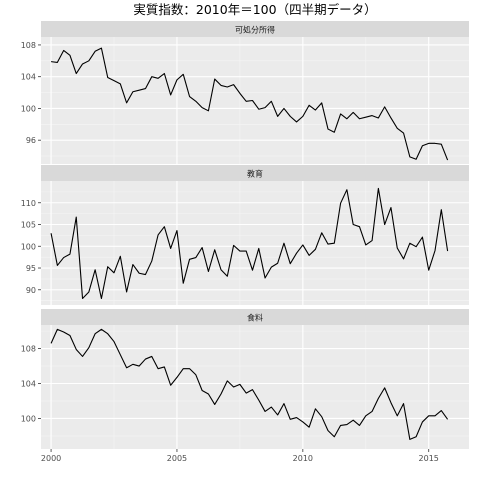  What do you see at coordinates (31, 140) in the screenshot?
I see `y-tick-label: 96` at bounding box center [31, 140].